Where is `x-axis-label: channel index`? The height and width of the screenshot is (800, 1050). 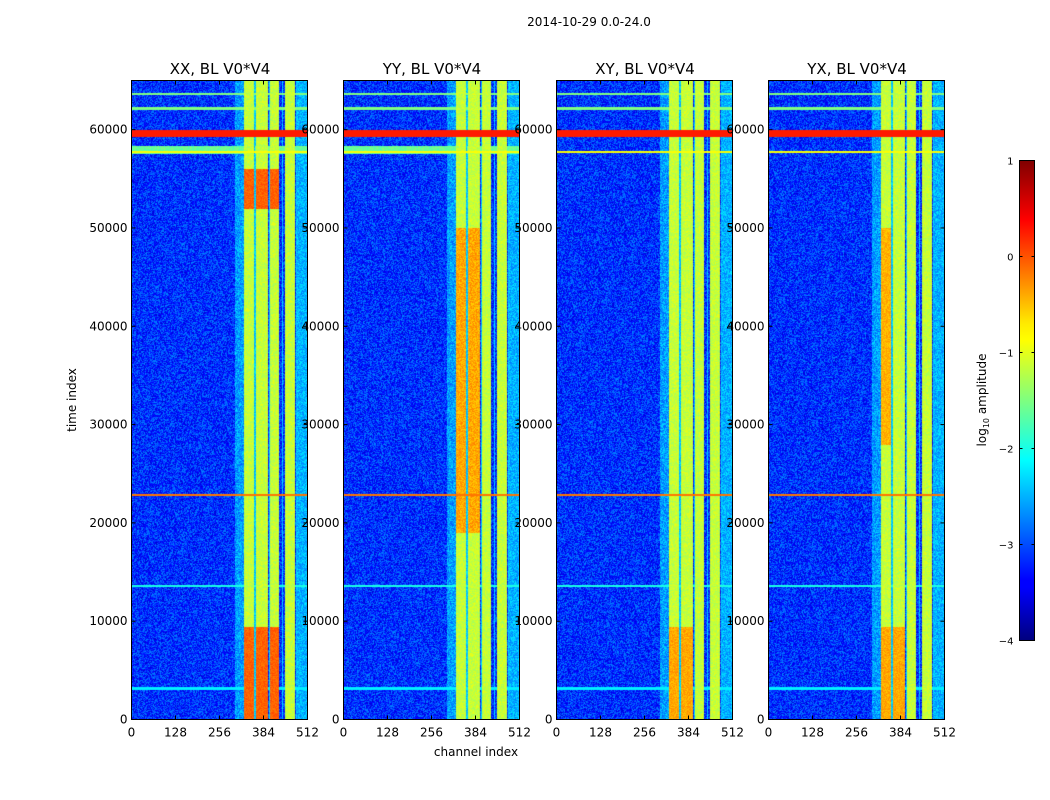 x-axis-label: channel index is located at coordinates (476, 752).